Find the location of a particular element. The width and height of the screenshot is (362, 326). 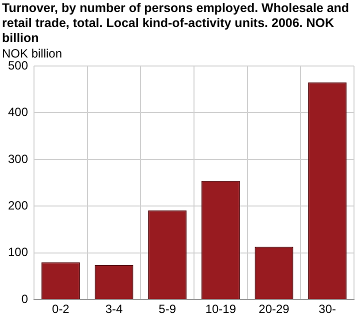

y-tick-label: 100 is located at coordinates (18, 252).